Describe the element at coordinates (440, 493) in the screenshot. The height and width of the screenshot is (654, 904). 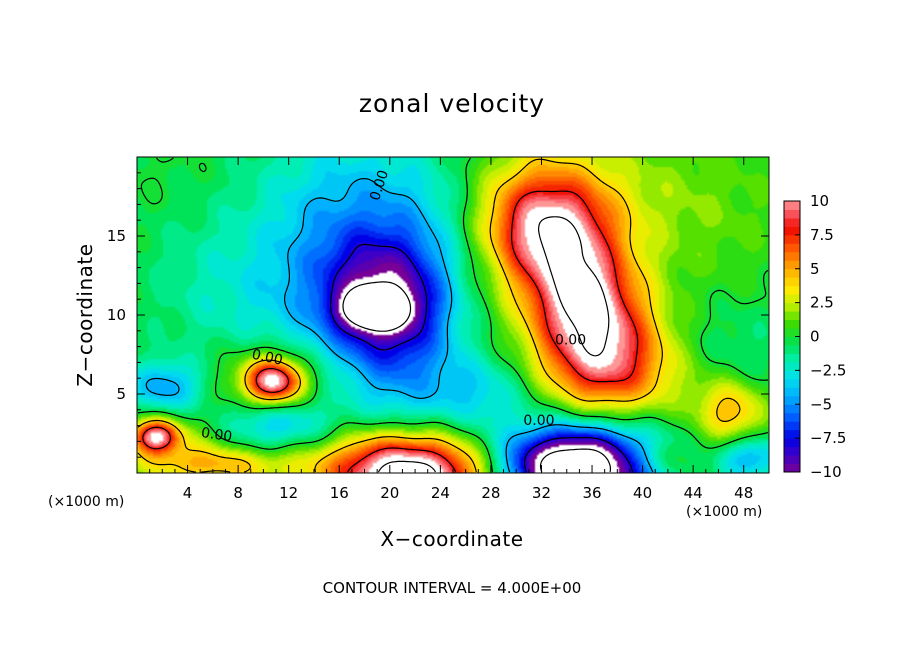
I see `x-tick-label: 24` at that location.